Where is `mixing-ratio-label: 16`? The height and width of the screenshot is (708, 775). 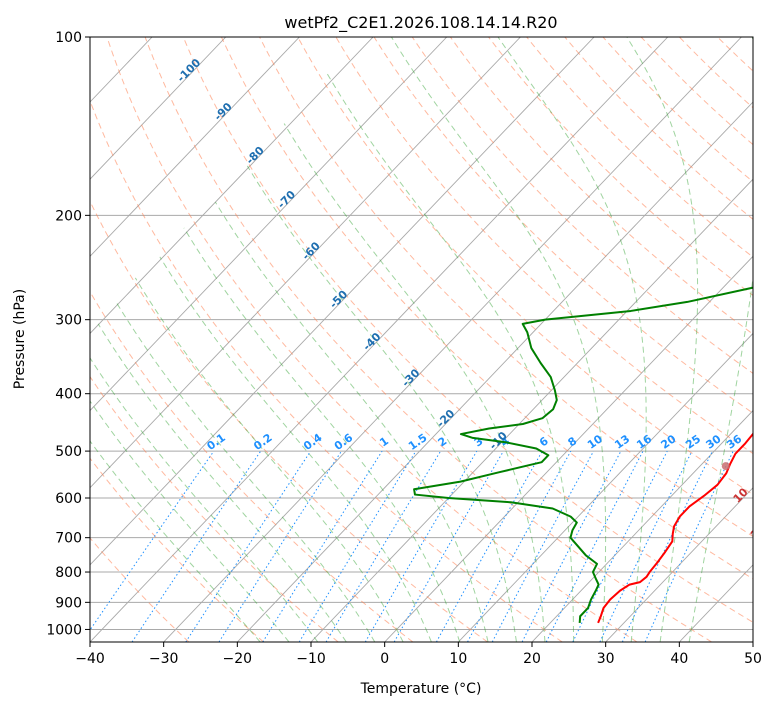 mixing-ratio-label: 16 is located at coordinates (644, 442).